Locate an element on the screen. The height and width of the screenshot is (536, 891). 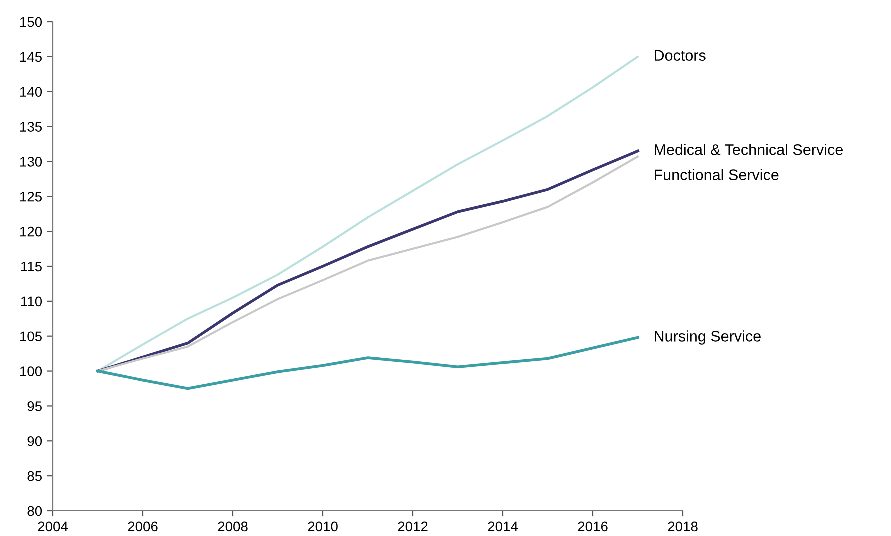
series-label: Functional Service is located at coordinates (717, 174).